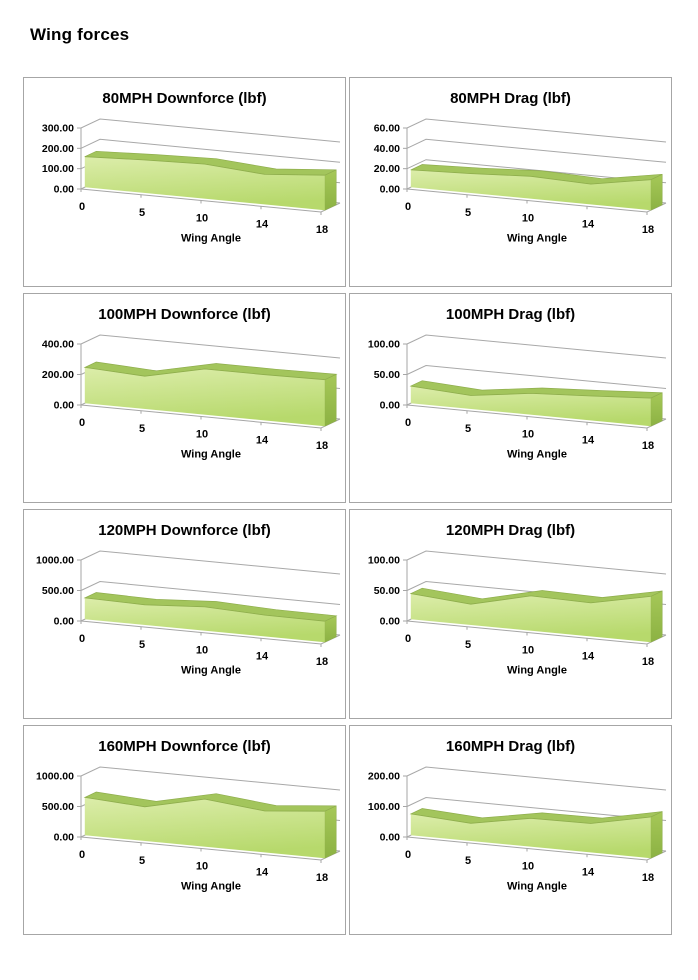 The width and height of the screenshot is (698, 980). What do you see at coordinates (387, 129) in the screenshot?
I see `svg-text: 60.00` at bounding box center [387, 129].